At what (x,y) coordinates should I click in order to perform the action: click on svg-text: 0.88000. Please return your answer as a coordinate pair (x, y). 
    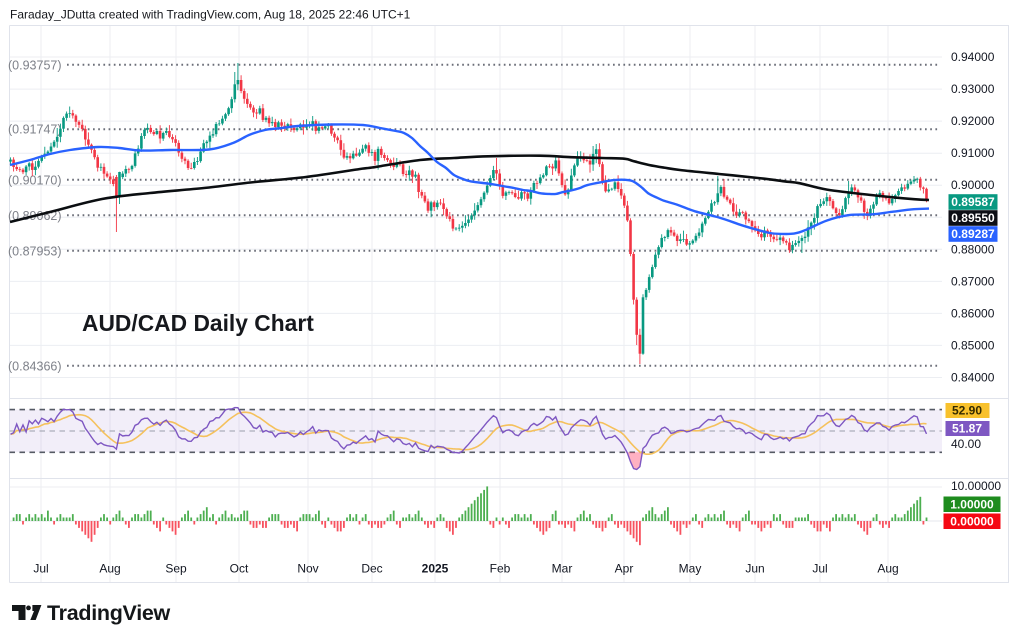
    Looking at the image, I should click on (973, 249).